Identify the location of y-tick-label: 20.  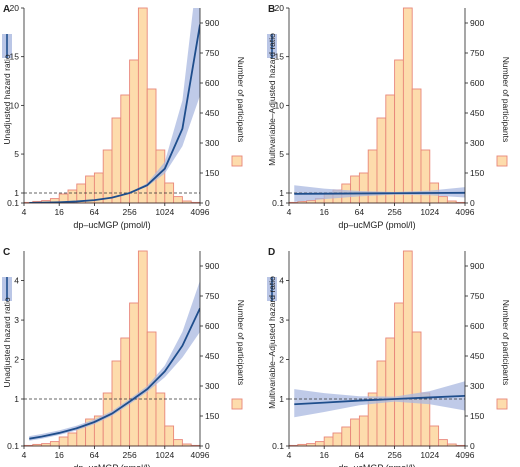
(280, 8).